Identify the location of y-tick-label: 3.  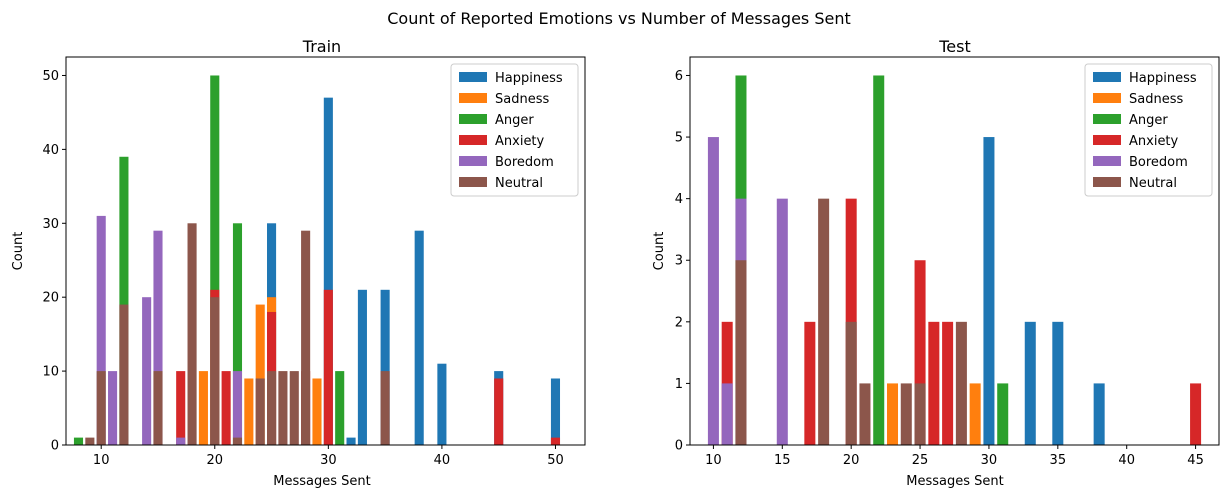
(679, 261).